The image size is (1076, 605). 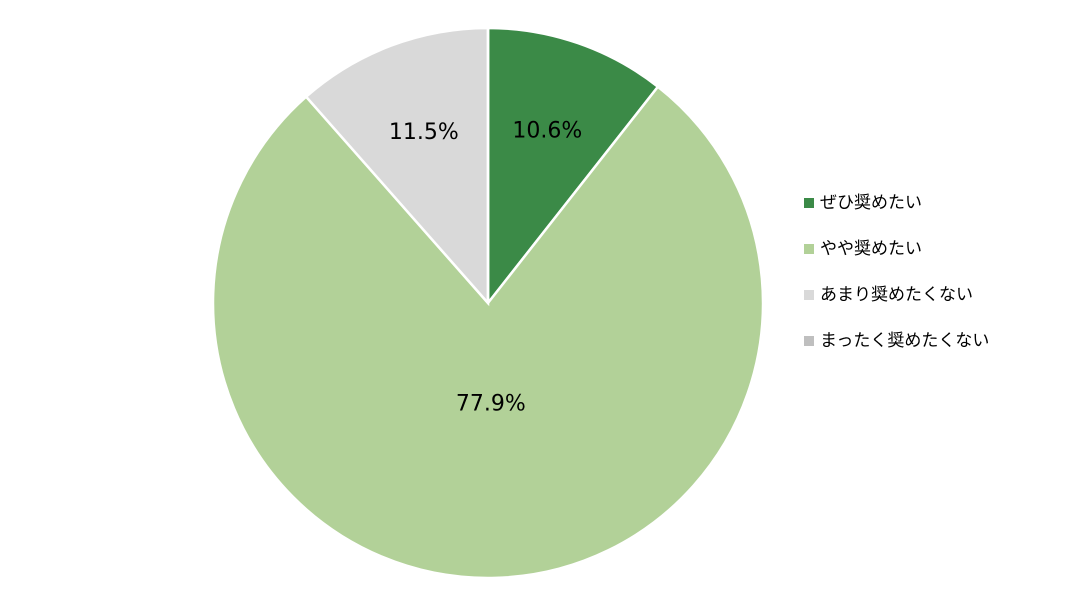 I want to click on legend-label: あまり奨めたくない, so click(x=896, y=295).